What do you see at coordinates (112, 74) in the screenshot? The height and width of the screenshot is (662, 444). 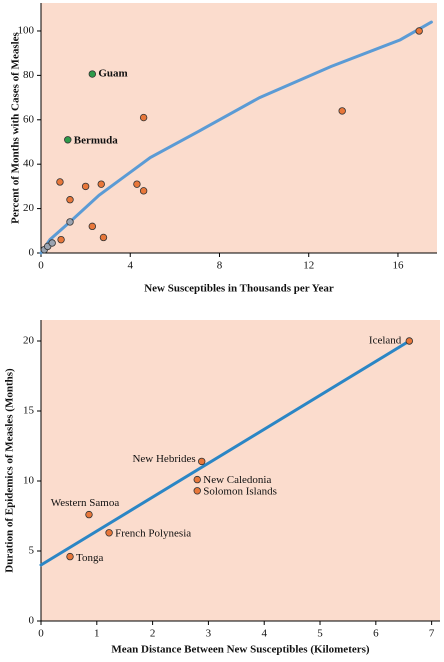 I see `point-label: Guam` at bounding box center [112, 74].